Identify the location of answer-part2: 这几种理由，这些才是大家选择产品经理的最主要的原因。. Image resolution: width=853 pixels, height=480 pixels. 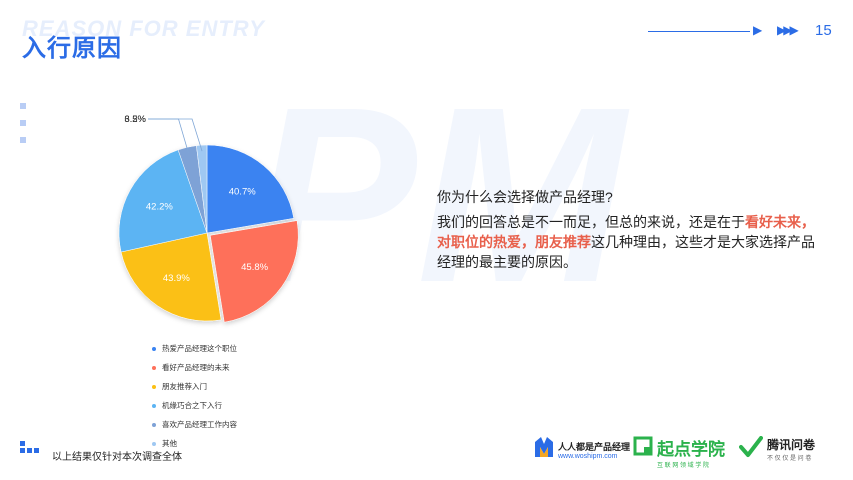
(626, 252).